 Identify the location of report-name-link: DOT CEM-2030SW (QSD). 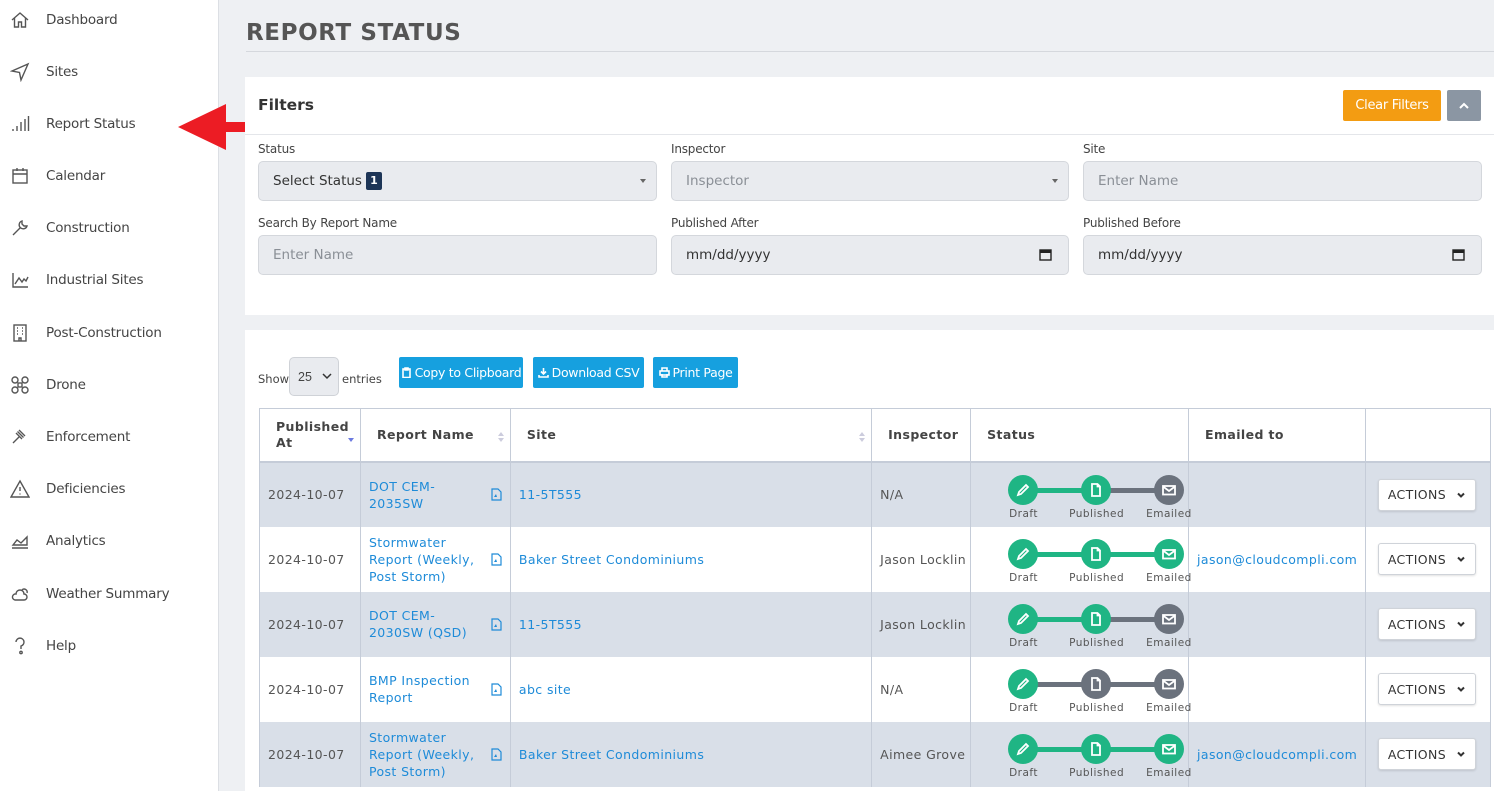
(417, 624).